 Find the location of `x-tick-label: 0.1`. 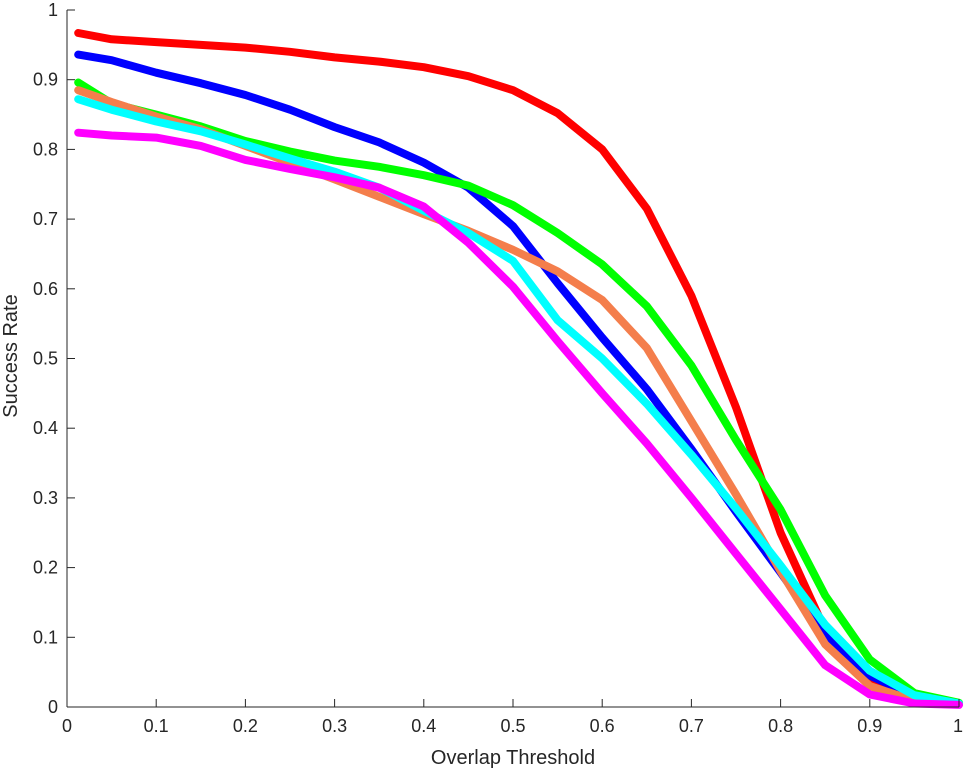

x-tick-label: 0.1 is located at coordinates (156, 726).